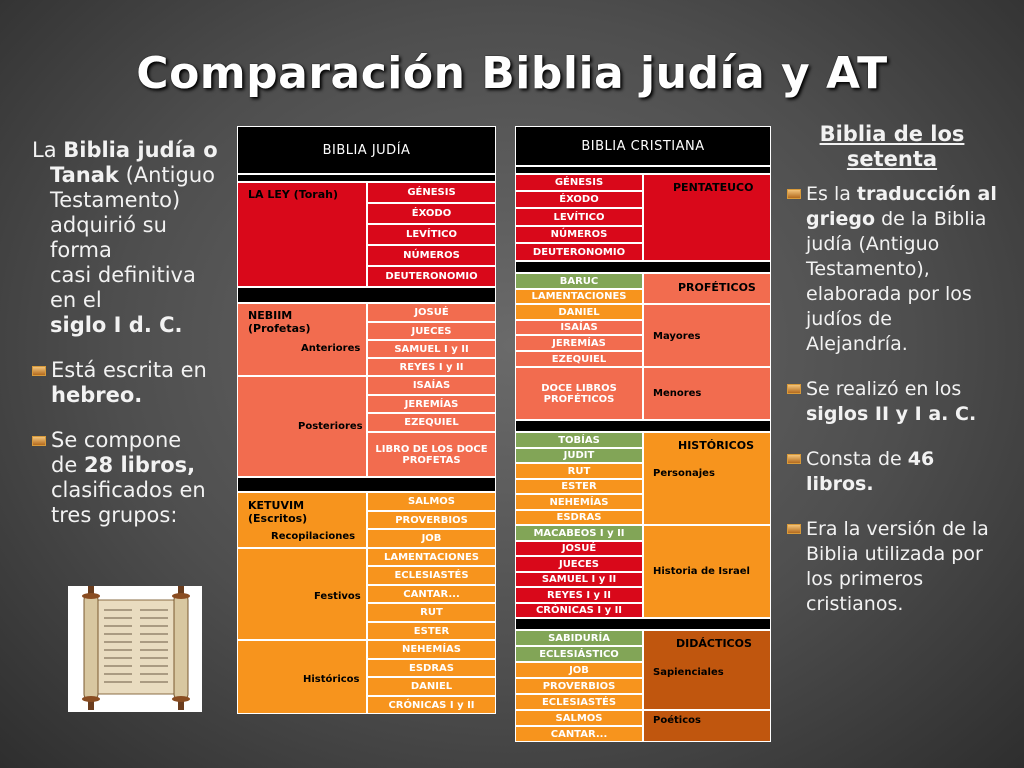  I want to click on ley-group, so click(302, 234).